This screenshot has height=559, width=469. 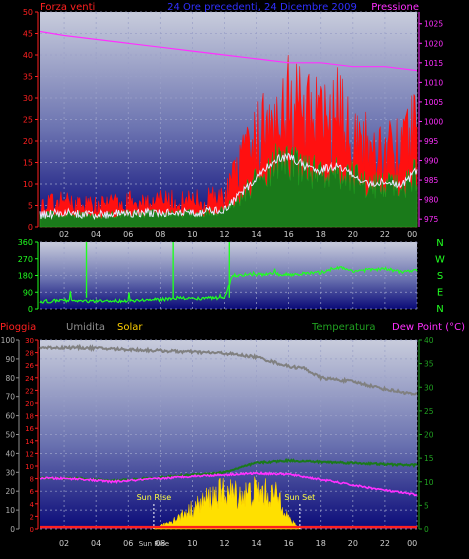 What do you see at coordinates (10, 491) in the screenshot?
I see `humidity-tick-label: 20` at bounding box center [10, 491].